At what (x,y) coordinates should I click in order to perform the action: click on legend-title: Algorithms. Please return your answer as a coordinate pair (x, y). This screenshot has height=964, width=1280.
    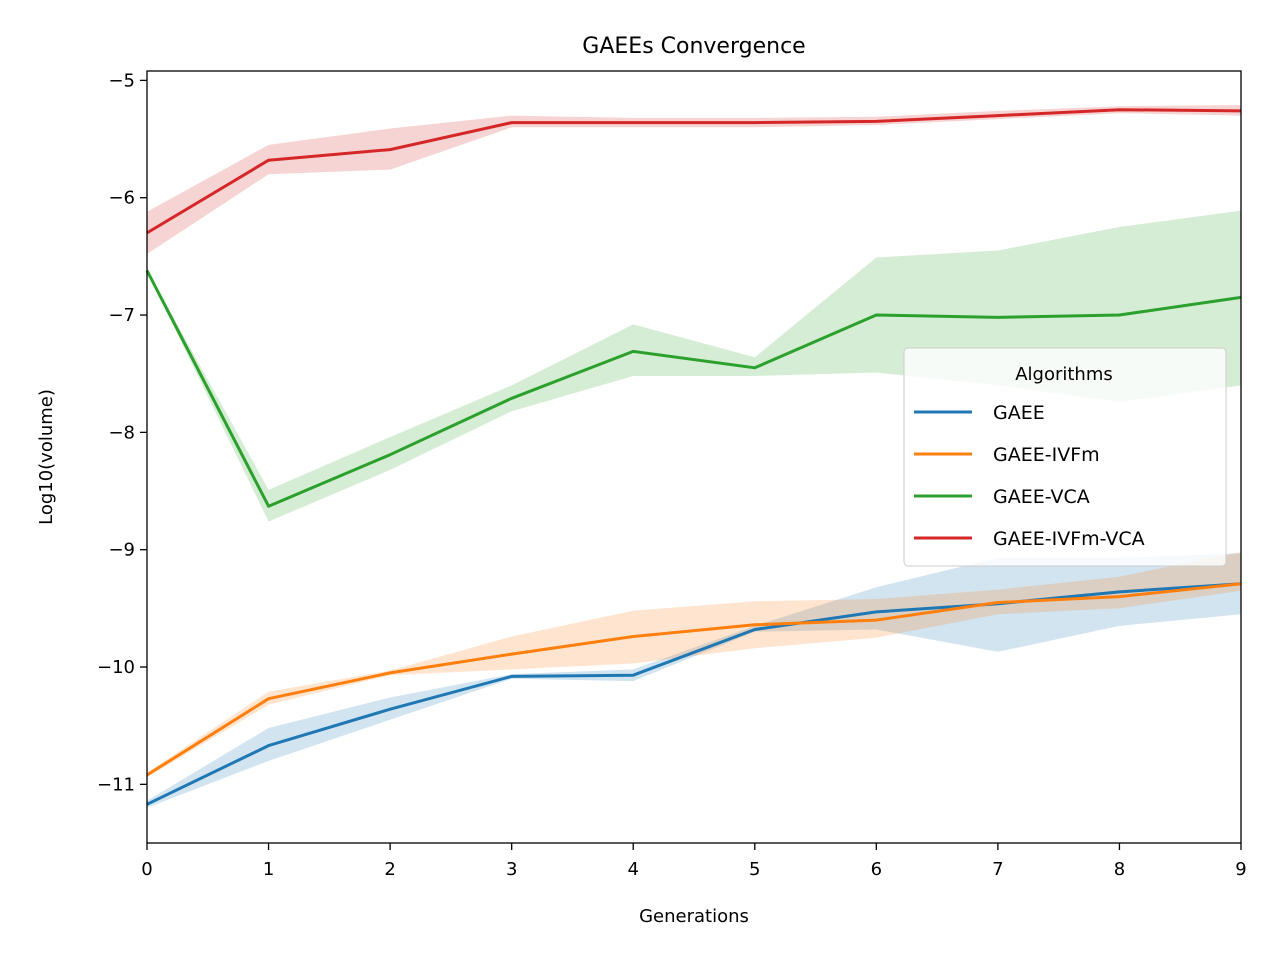
    Looking at the image, I should click on (1064, 374).